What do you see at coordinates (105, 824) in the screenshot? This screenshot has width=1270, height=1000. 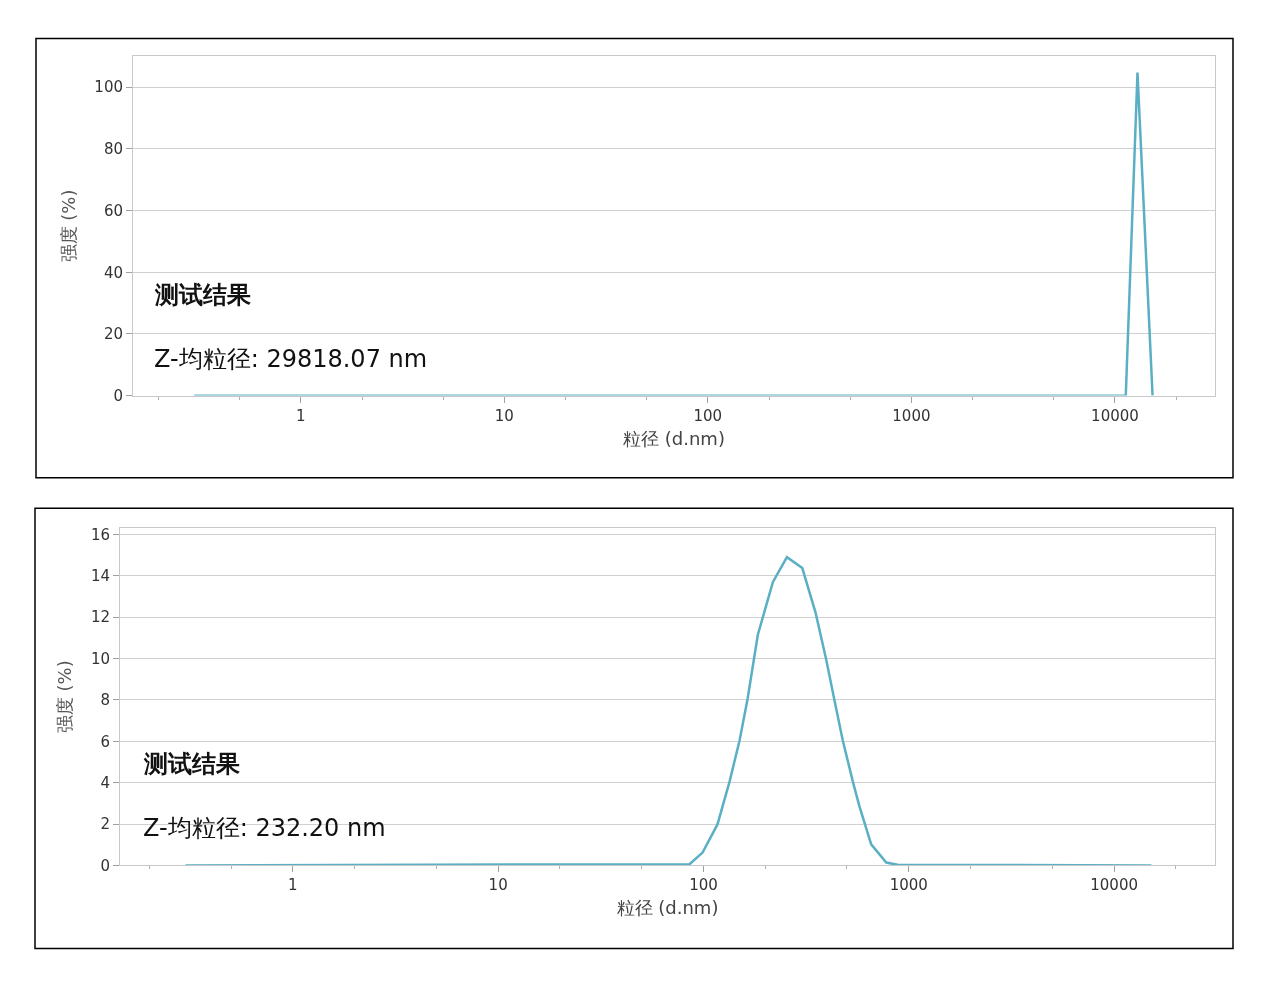 I see `y-tick-label: 2` at bounding box center [105, 824].